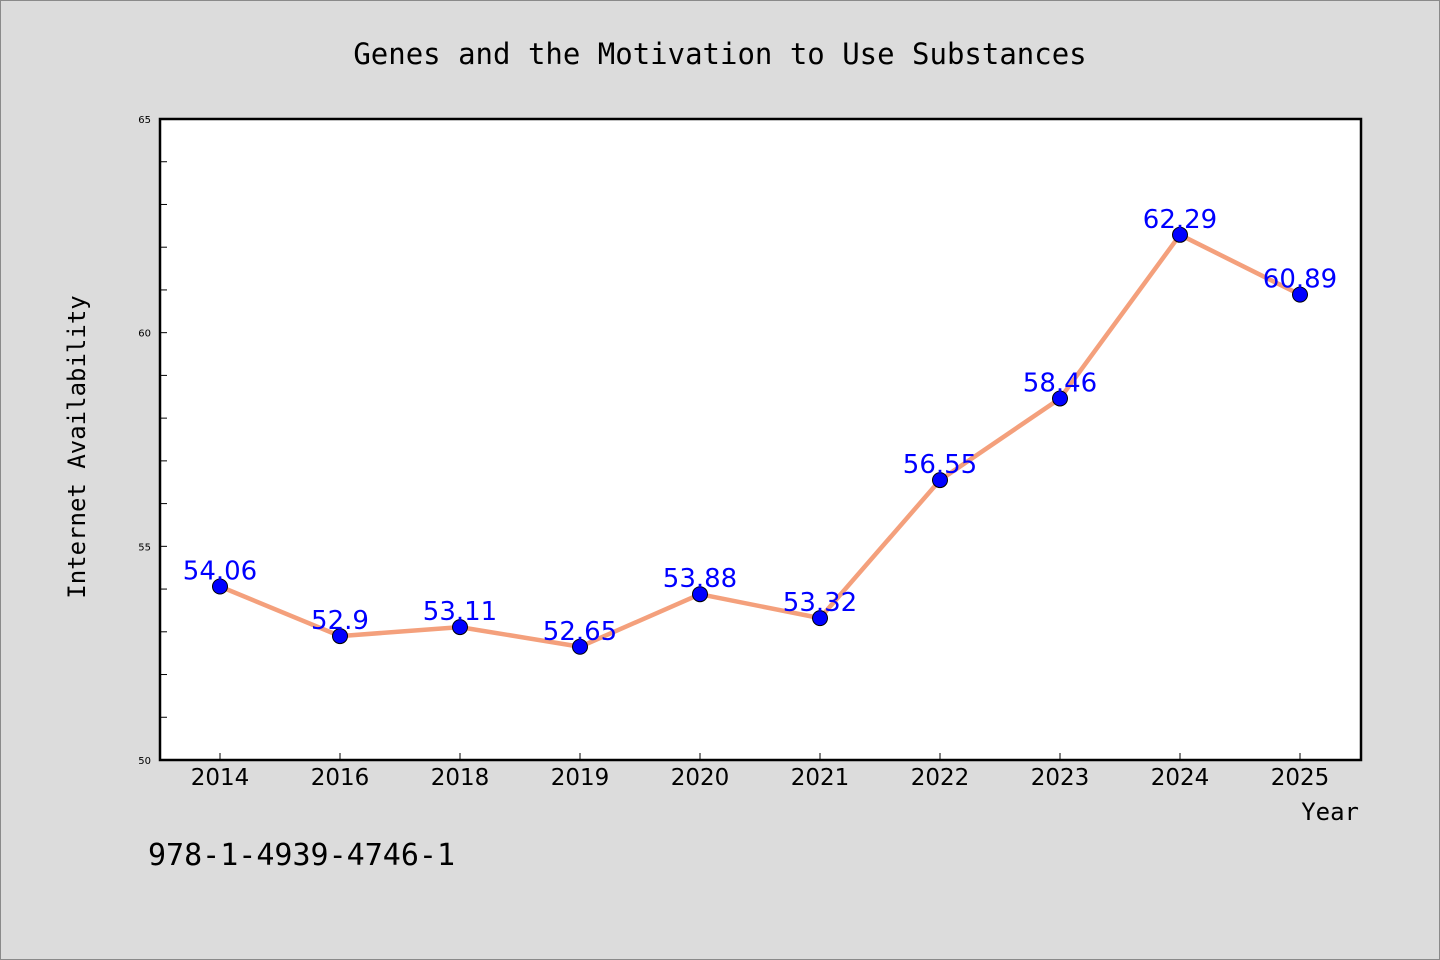 The image size is (1440, 960). I want to click on x-tick-label: 2021, so click(820, 778).